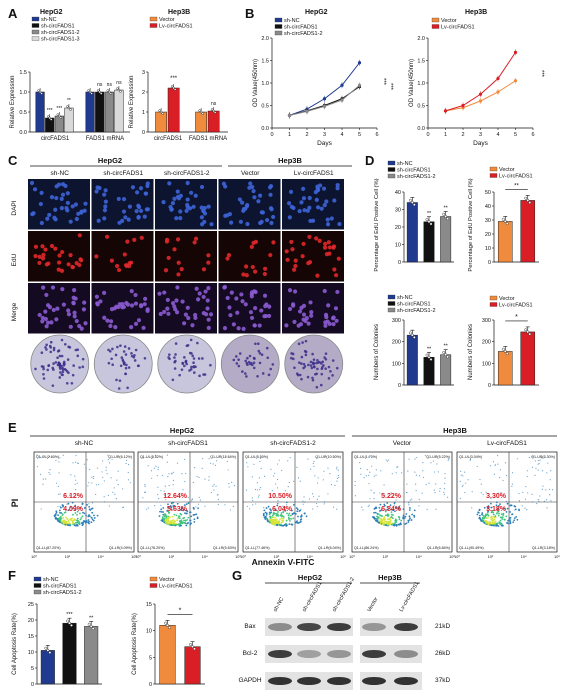 This screenshot has height=699, width=567. What do you see at coordinates (283, 562) in the screenshot?
I see `x-axis-label: Annexin V-FITC` at bounding box center [283, 562].